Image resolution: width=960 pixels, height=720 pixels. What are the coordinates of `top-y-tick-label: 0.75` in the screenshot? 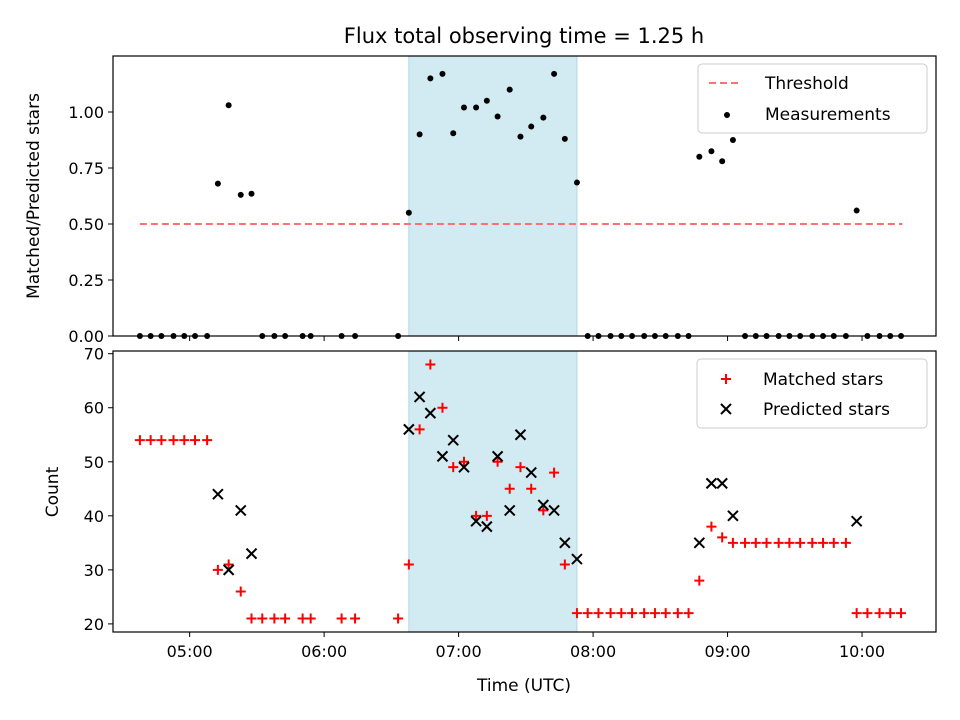 It's located at (86, 168).